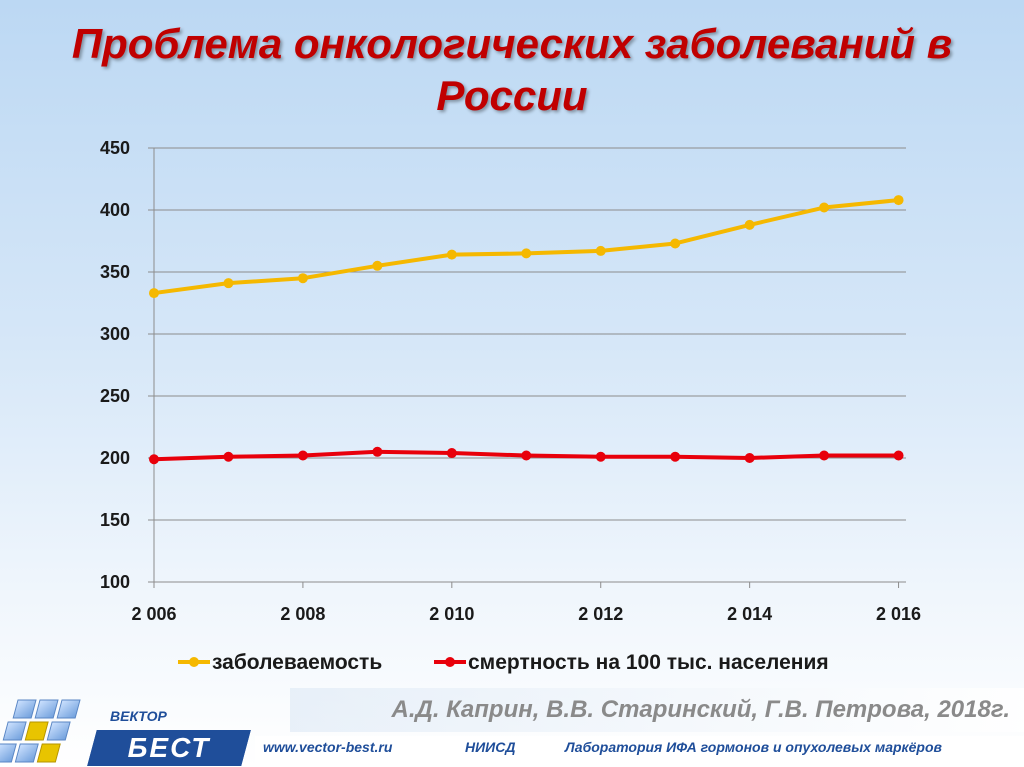 This screenshot has height=767, width=1024. I want to click on x-tick-label: 2 010, so click(451, 614).